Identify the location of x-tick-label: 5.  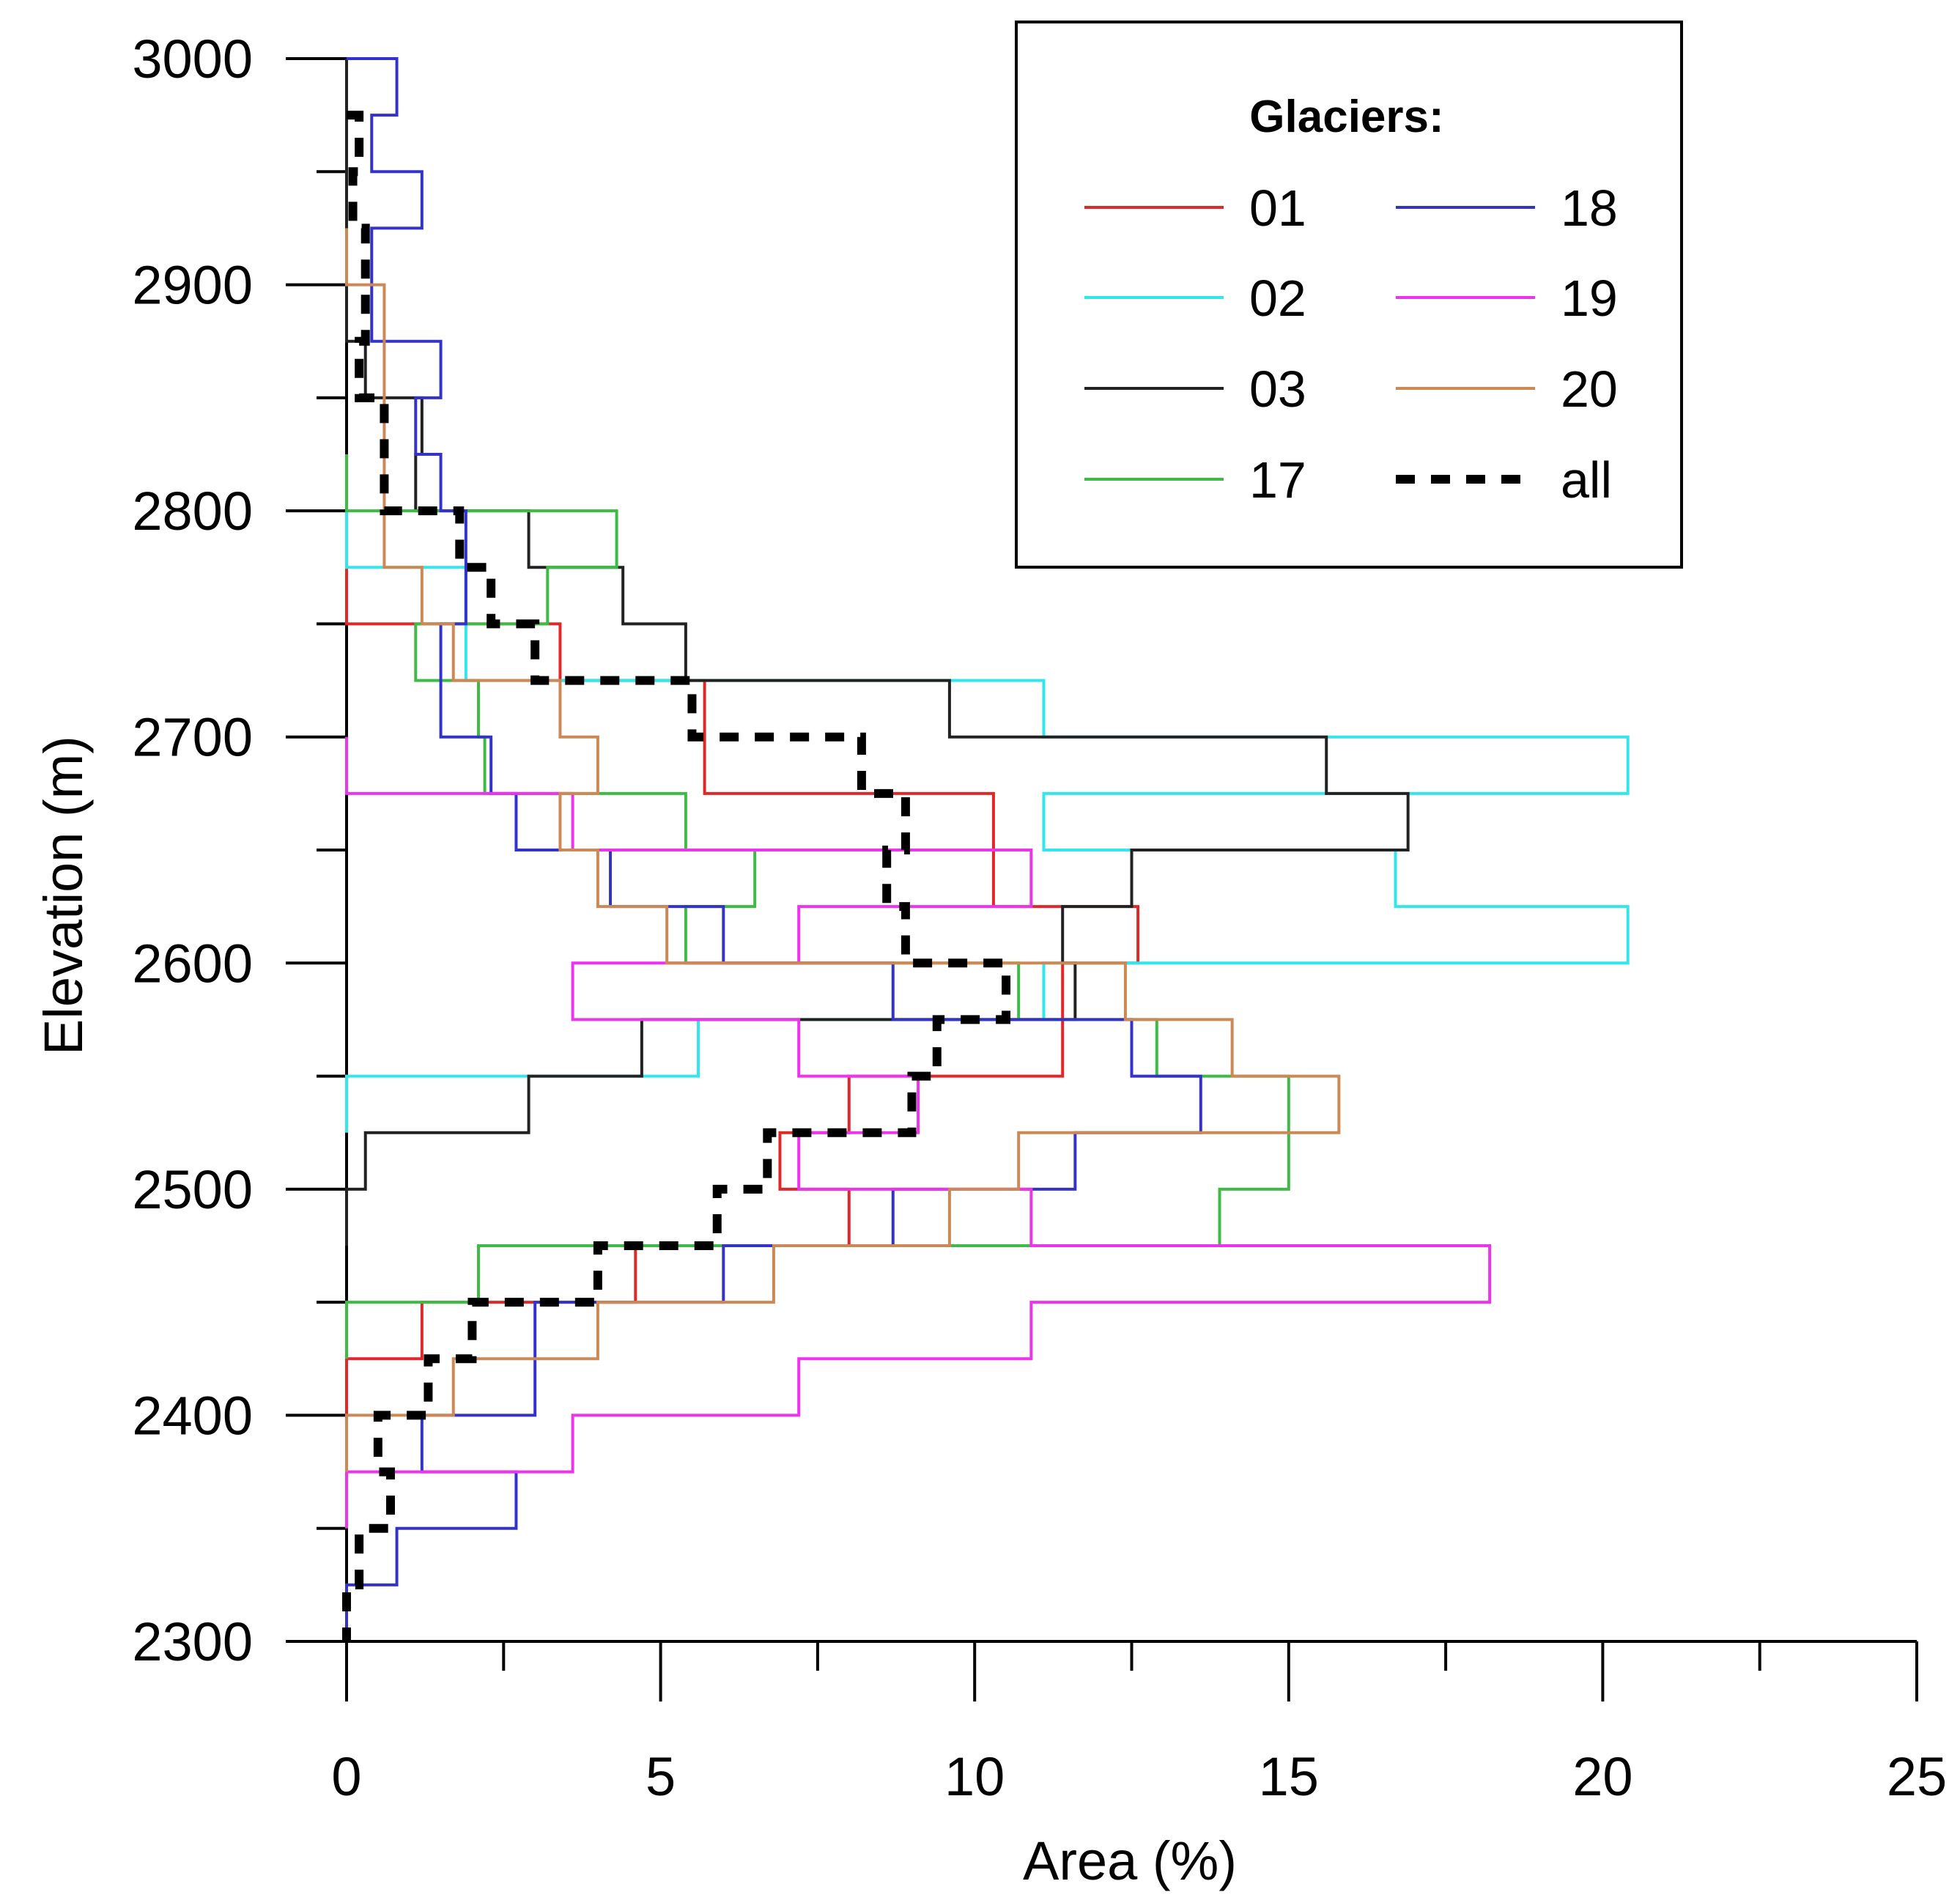
(661, 1777).